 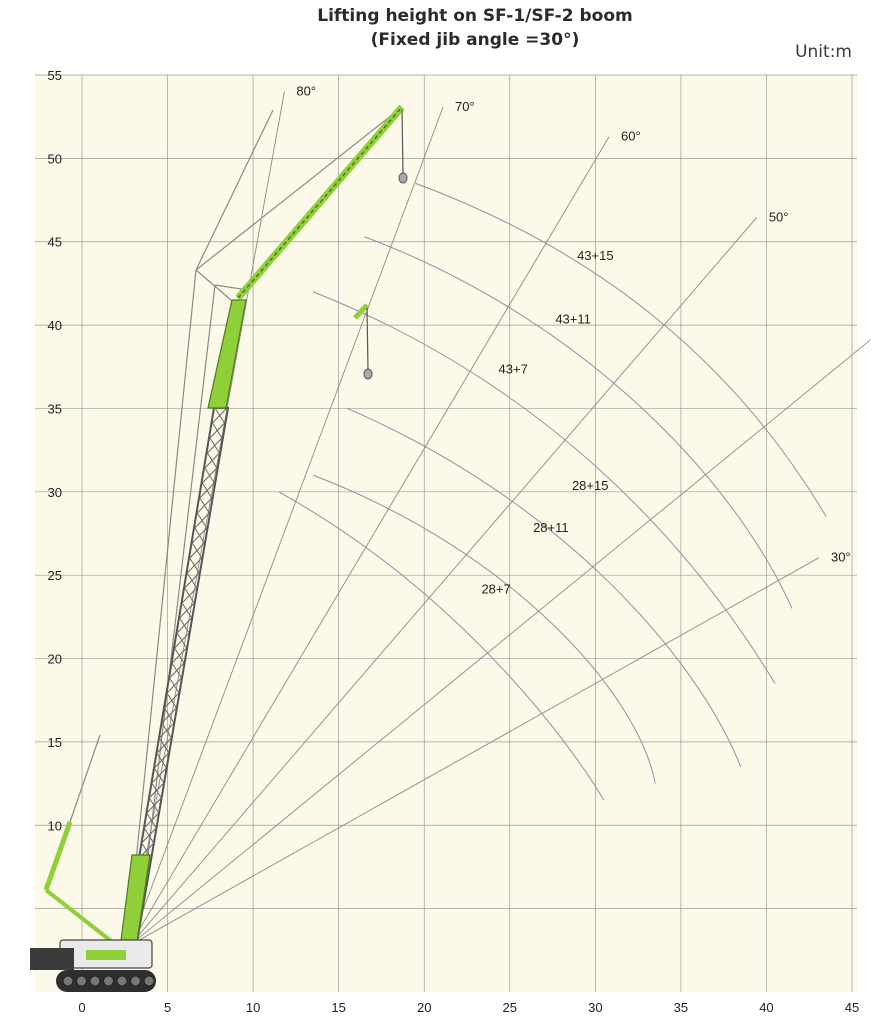 I want to click on x-tick-label: 20, so click(x=424, y=1007).